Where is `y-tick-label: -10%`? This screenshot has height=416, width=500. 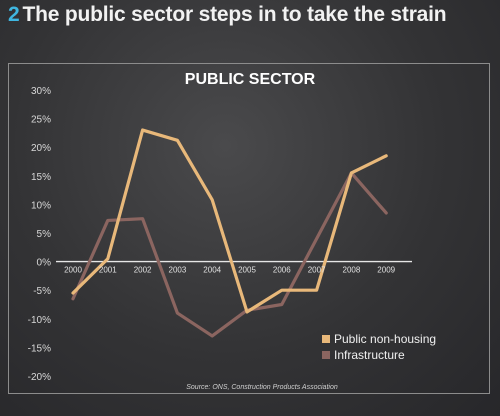 y-tick-label: -10% is located at coordinates (39, 320).